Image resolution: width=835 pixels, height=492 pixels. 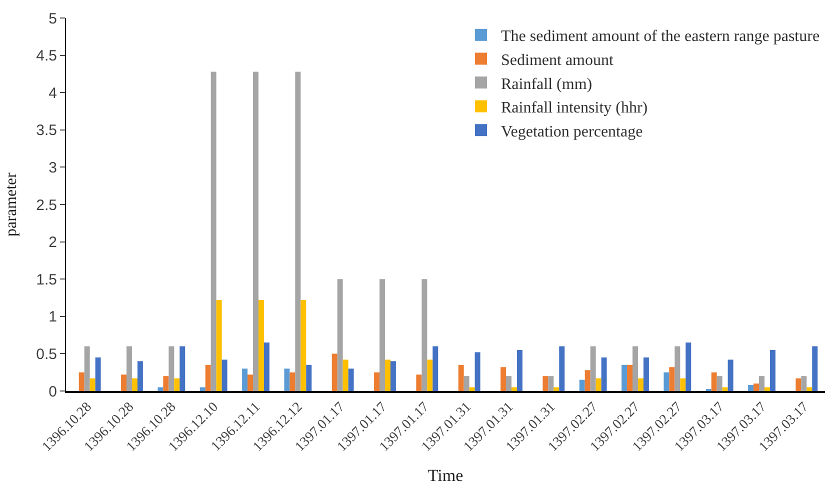 What do you see at coordinates (52, 317) in the screenshot?
I see `y-tick-label: 1` at bounding box center [52, 317].